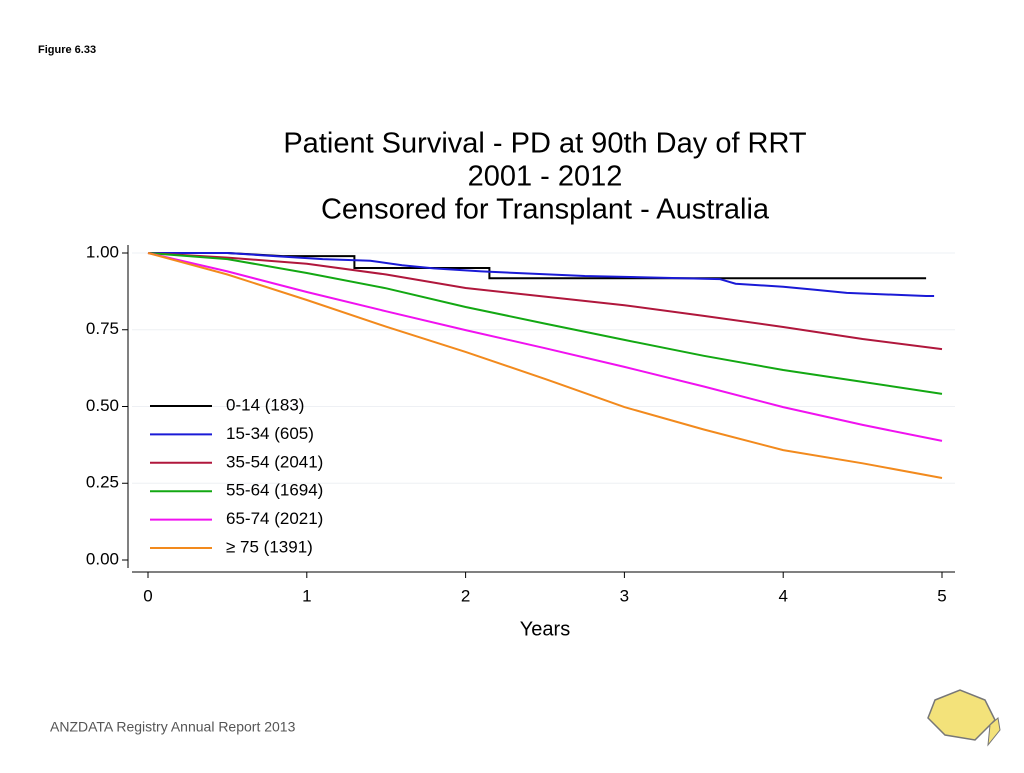 Image resolution: width=1024 pixels, height=773 pixels. Describe the element at coordinates (270, 433) in the screenshot. I see `legend-label: 15-34 (605)` at that location.